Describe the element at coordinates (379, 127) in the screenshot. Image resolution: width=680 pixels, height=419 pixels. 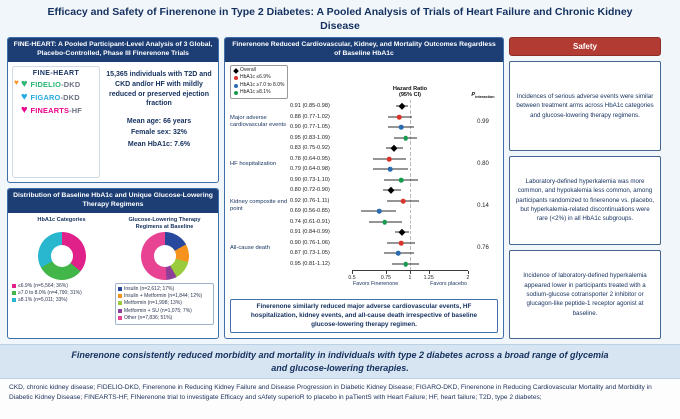
I see `forest-row: 0.90 (0.77-1.05)` at that location.